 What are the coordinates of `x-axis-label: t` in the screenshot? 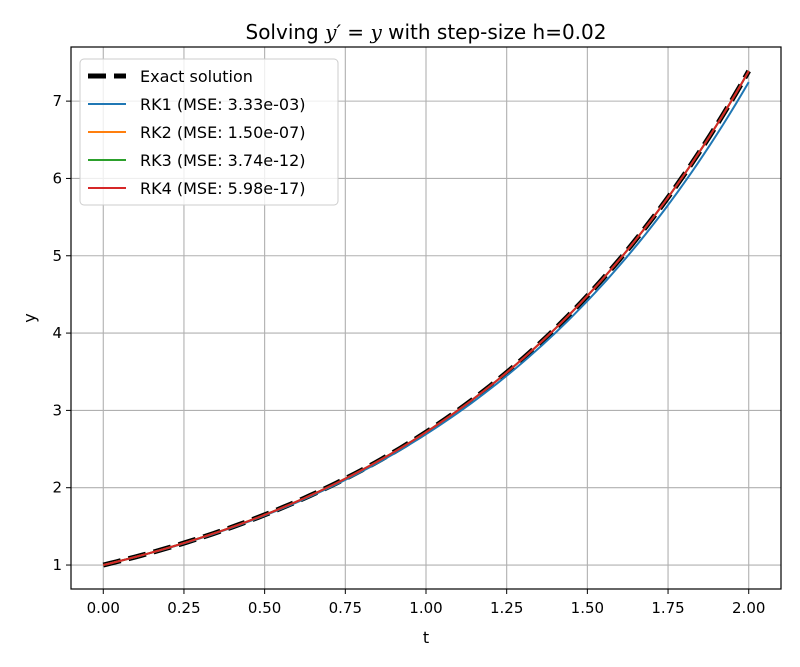 It's located at (426, 637).